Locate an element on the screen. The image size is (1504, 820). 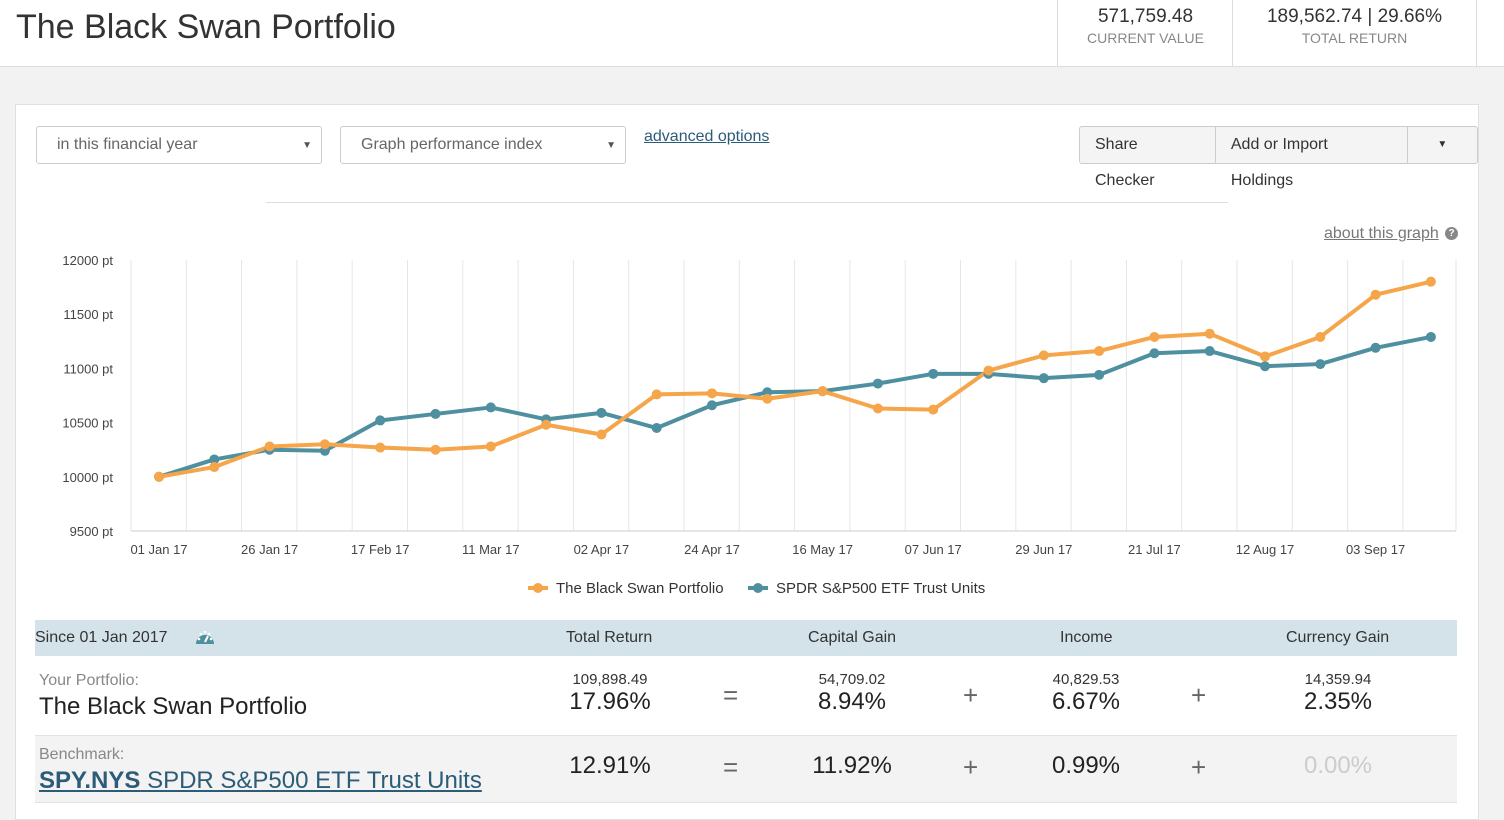
portfolio-capital-gain: 54,709.02 8.94% is located at coordinates (852, 693).